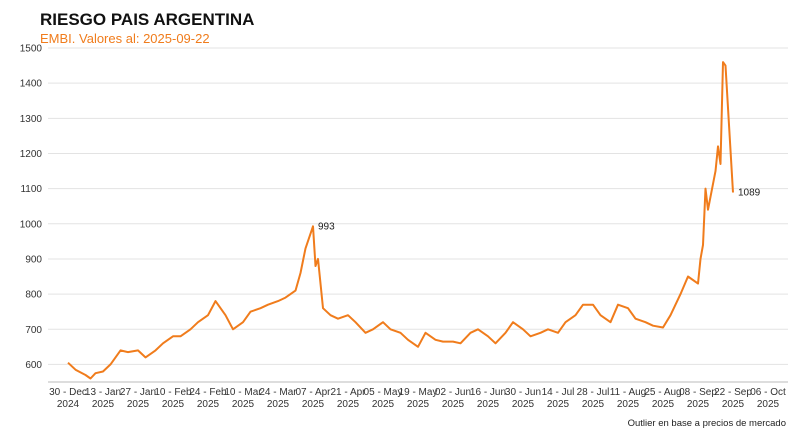  What do you see at coordinates (558, 392) in the screenshot?
I see `x-tick-label: 14 - Jul` at bounding box center [558, 392].